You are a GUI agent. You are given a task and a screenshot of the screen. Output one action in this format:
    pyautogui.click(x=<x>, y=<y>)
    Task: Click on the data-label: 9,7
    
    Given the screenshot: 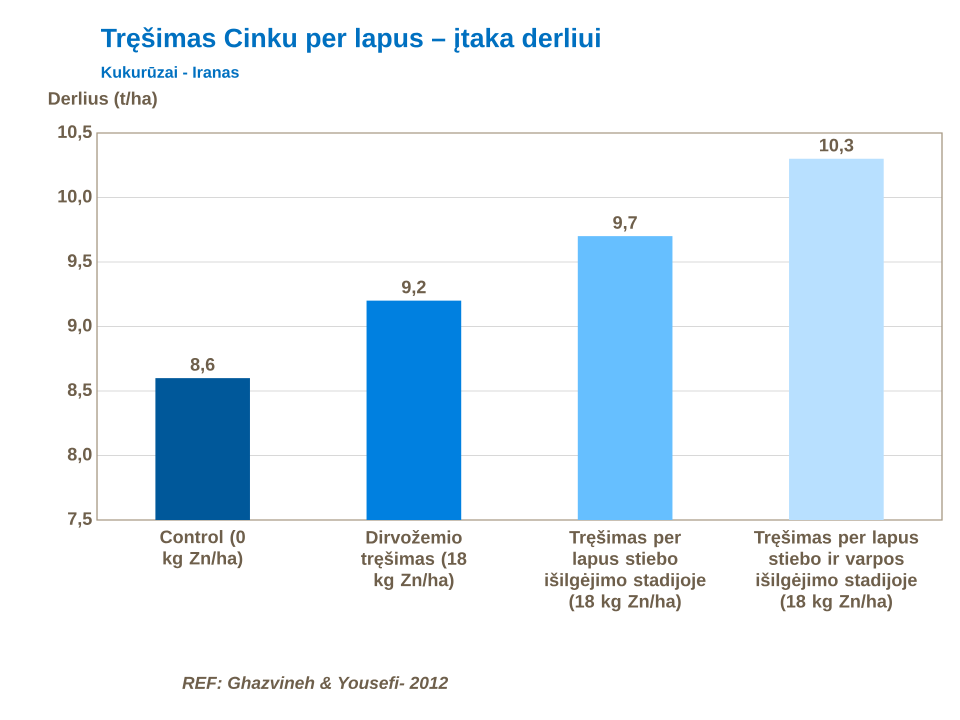 What is the action you would take?
    pyautogui.click(x=625, y=224)
    